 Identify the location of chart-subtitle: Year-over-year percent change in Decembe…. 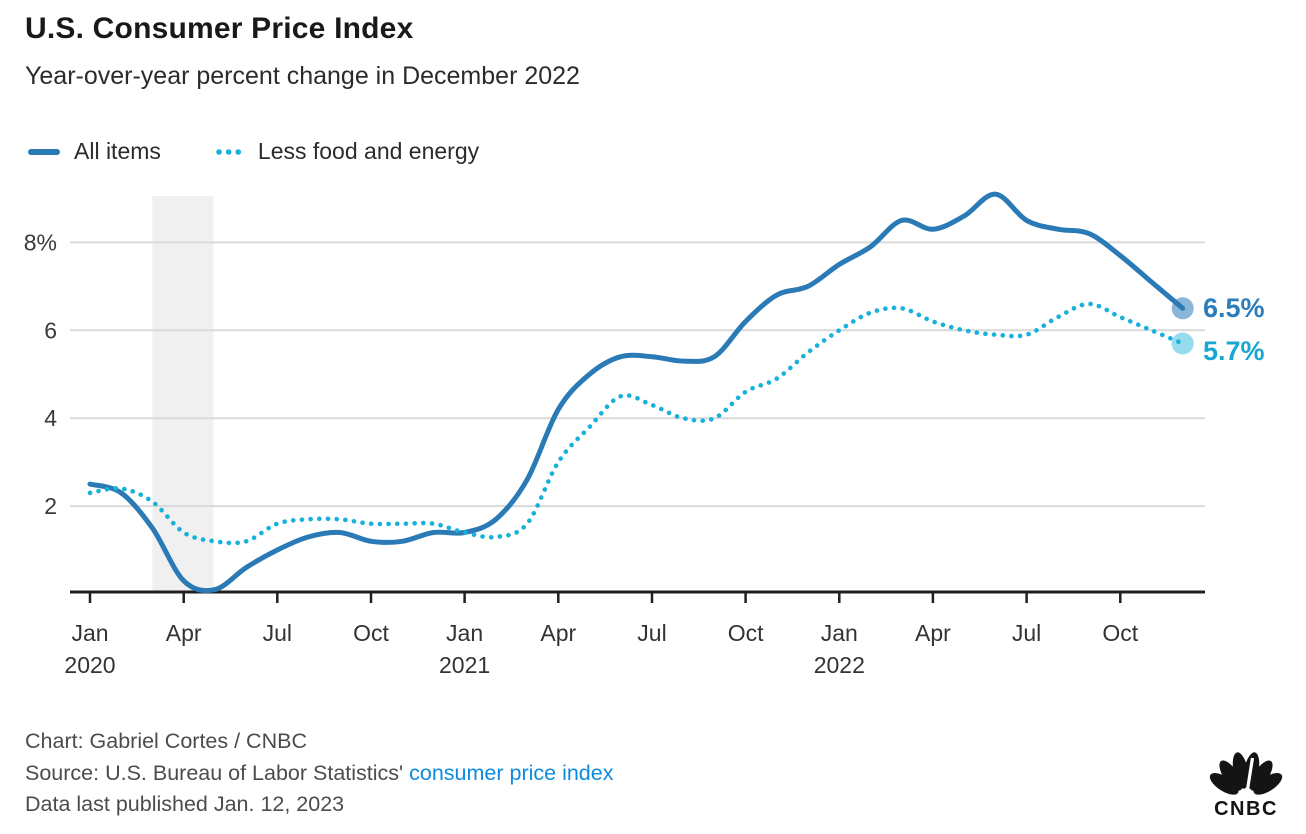
(302, 76).